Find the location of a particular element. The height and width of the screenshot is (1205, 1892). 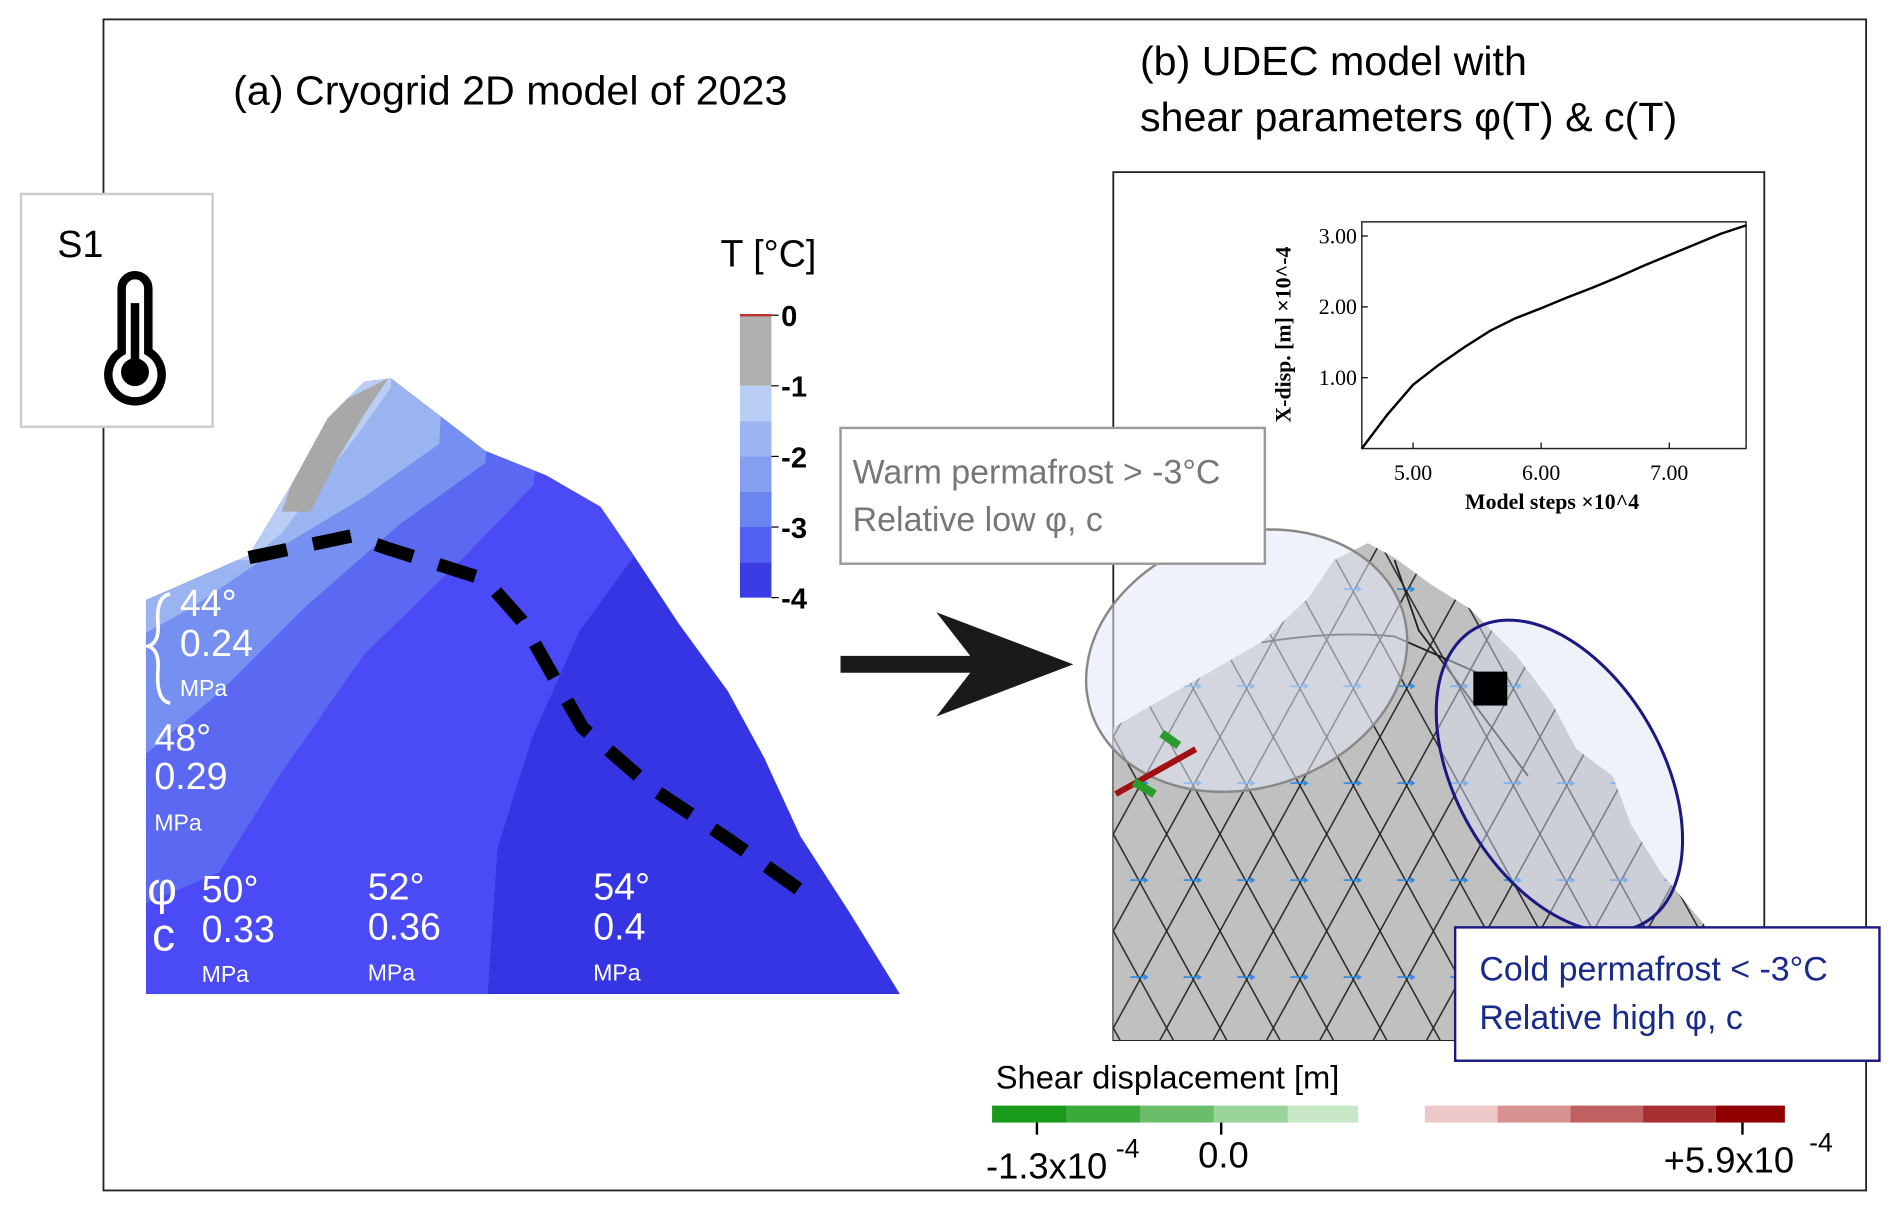

x-tick-label: 5.00 is located at coordinates (1413, 473).